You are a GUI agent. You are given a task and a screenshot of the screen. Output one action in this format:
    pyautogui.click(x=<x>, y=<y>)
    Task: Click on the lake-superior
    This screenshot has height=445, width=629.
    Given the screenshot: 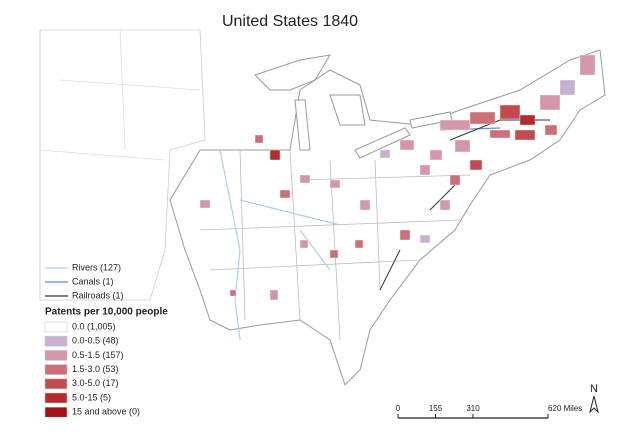 What is the action you would take?
    pyautogui.click(x=292, y=72)
    